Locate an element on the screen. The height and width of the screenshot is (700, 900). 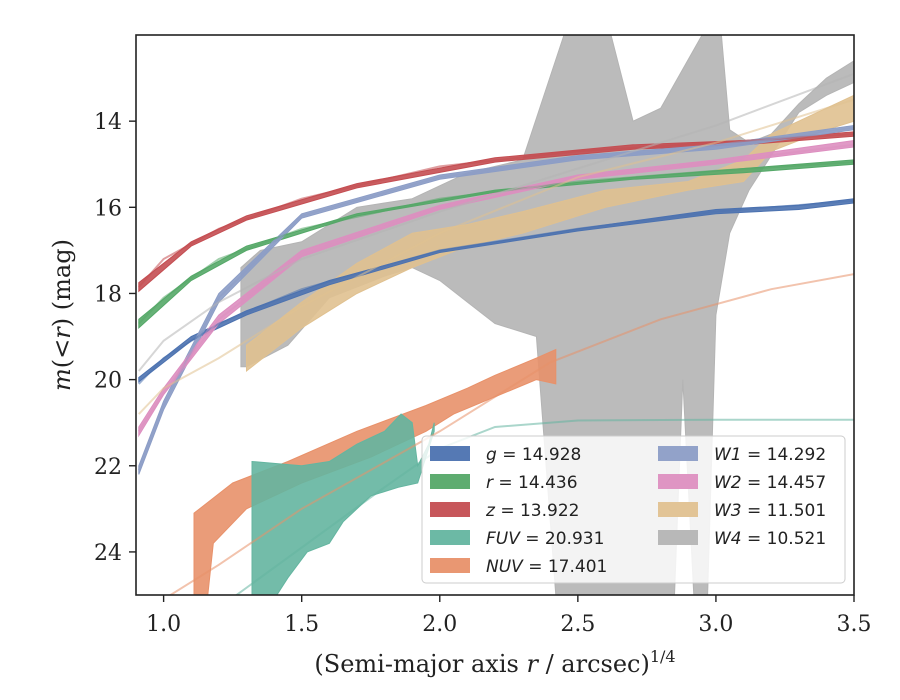
legend-label-w2: W2 = 14.457 is located at coordinates (770, 483).